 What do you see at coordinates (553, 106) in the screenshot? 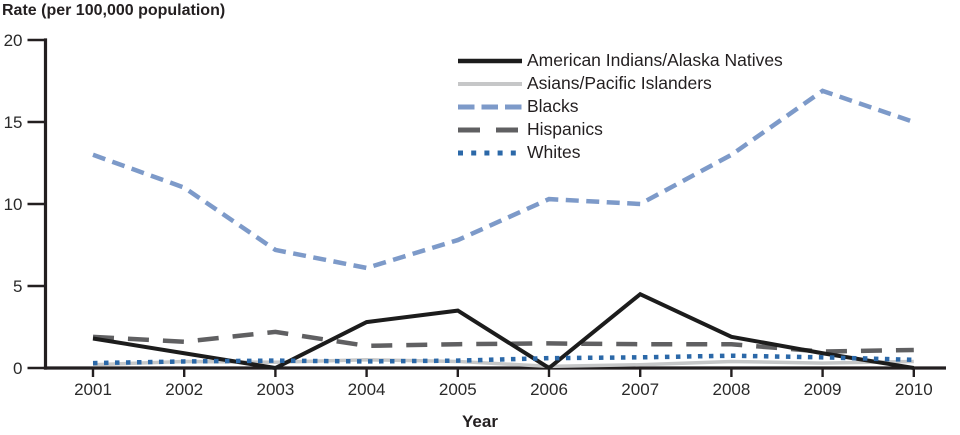
I see `legend-label: Blacks` at bounding box center [553, 106].